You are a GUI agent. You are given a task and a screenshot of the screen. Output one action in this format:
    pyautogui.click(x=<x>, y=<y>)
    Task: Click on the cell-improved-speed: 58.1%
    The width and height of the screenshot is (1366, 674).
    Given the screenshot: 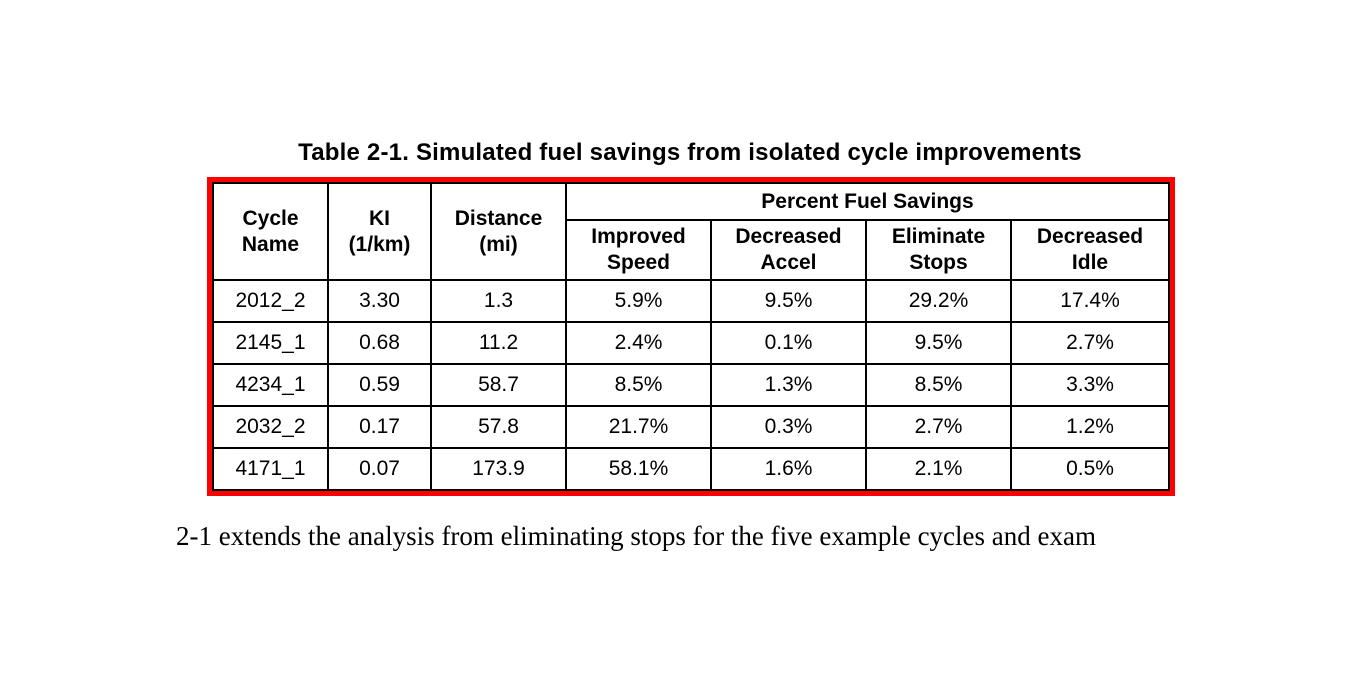 What is the action you would take?
    pyautogui.click(x=638, y=469)
    